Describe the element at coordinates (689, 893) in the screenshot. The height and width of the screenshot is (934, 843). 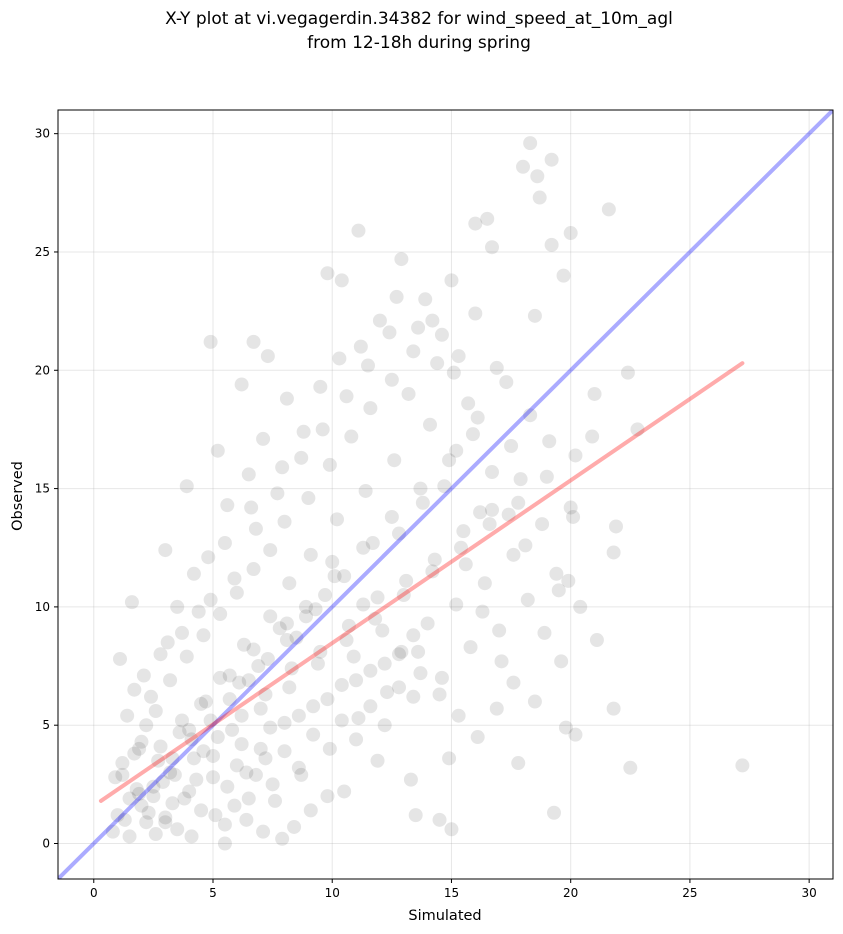
I see `x-tick-label: 25` at that location.